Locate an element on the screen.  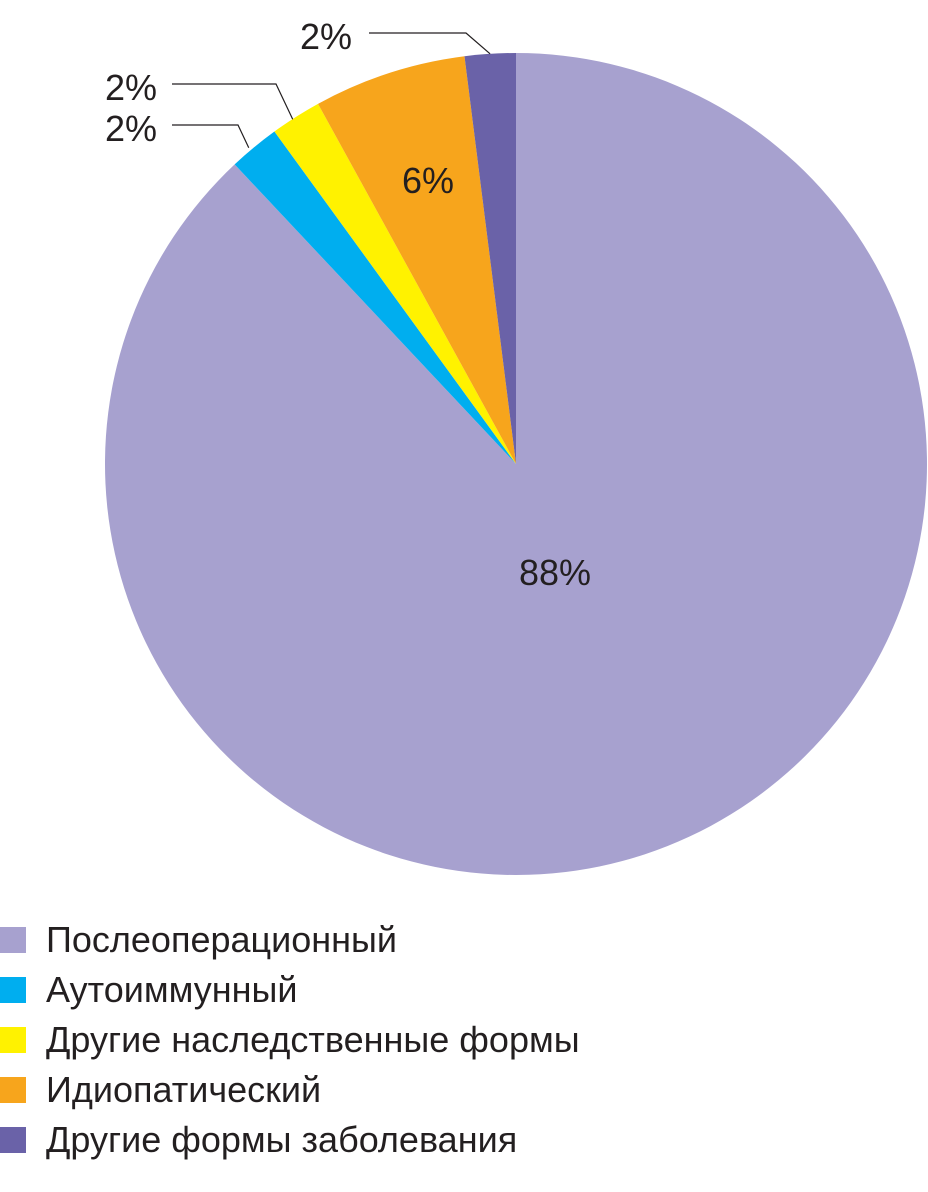
legend-label: Аутоиммунный is located at coordinates (172, 989).